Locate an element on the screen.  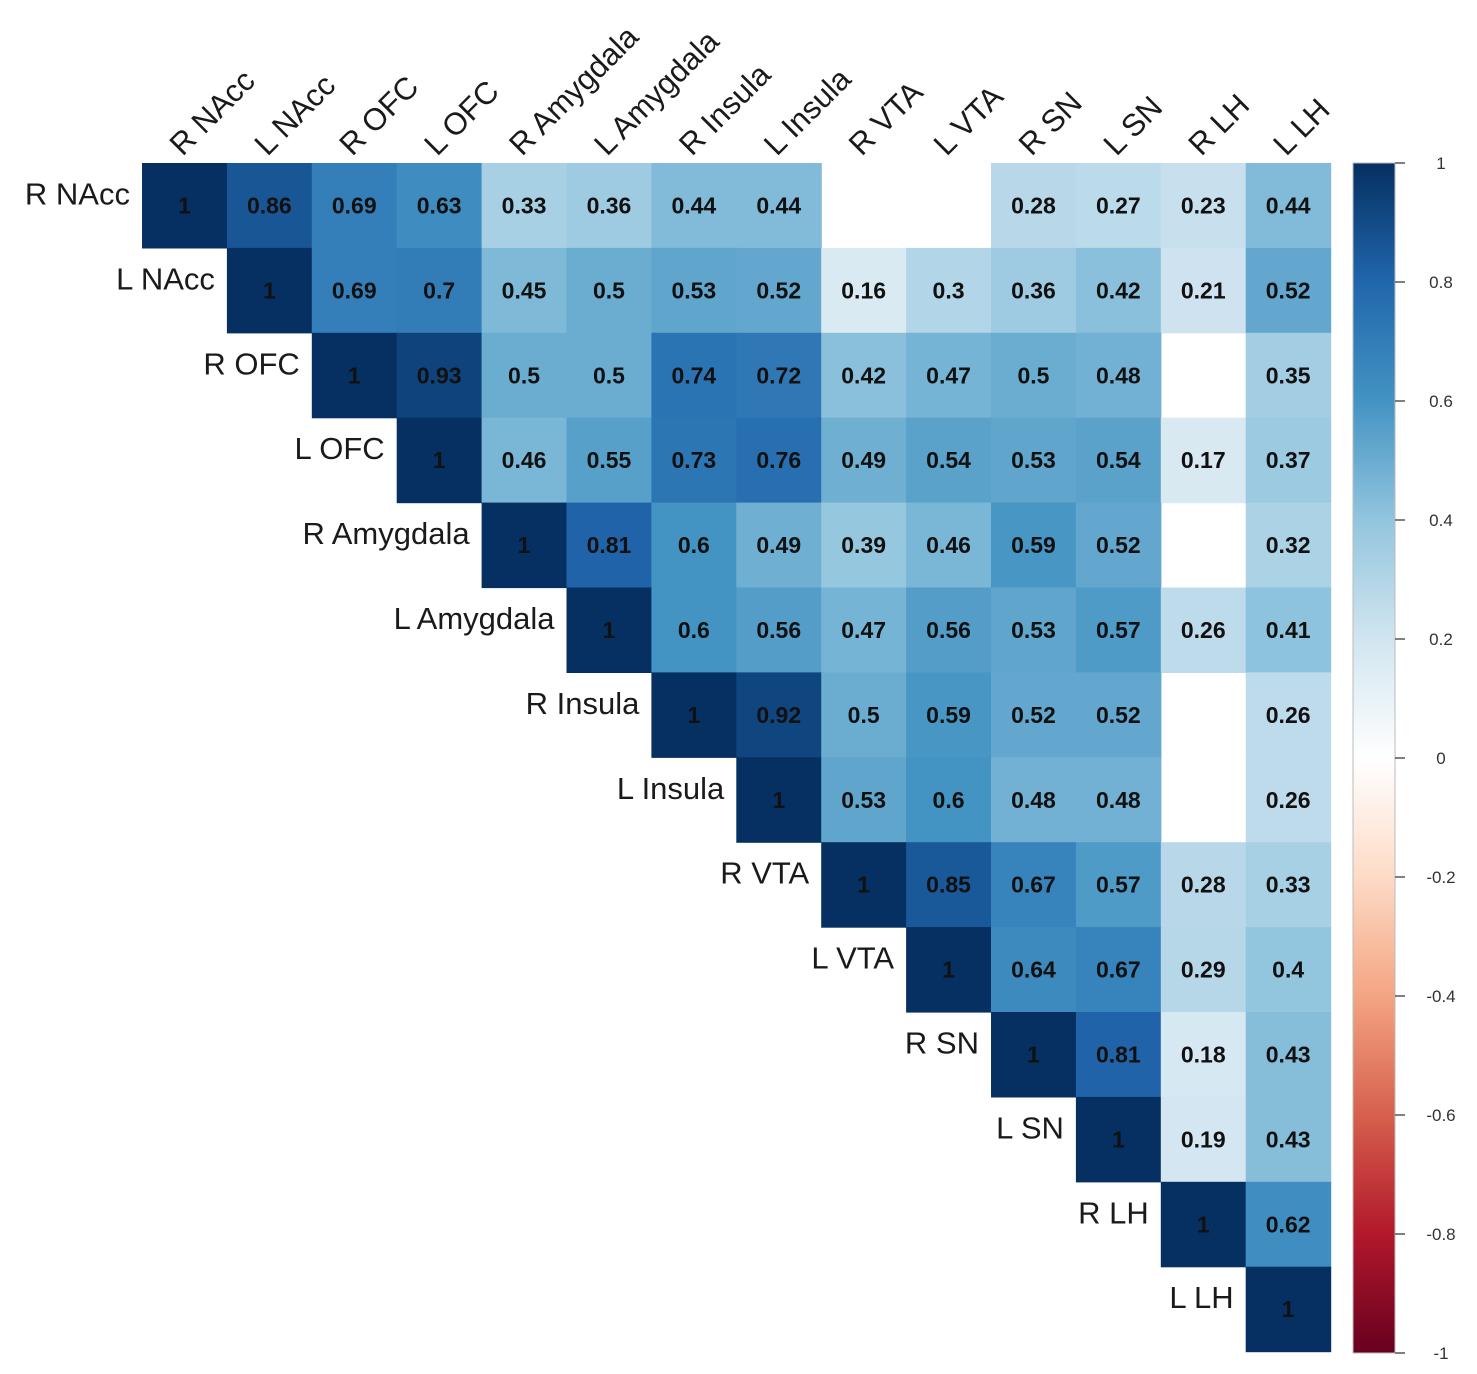
cell-r-nacc-l-lh is located at coordinates (1288, 206).